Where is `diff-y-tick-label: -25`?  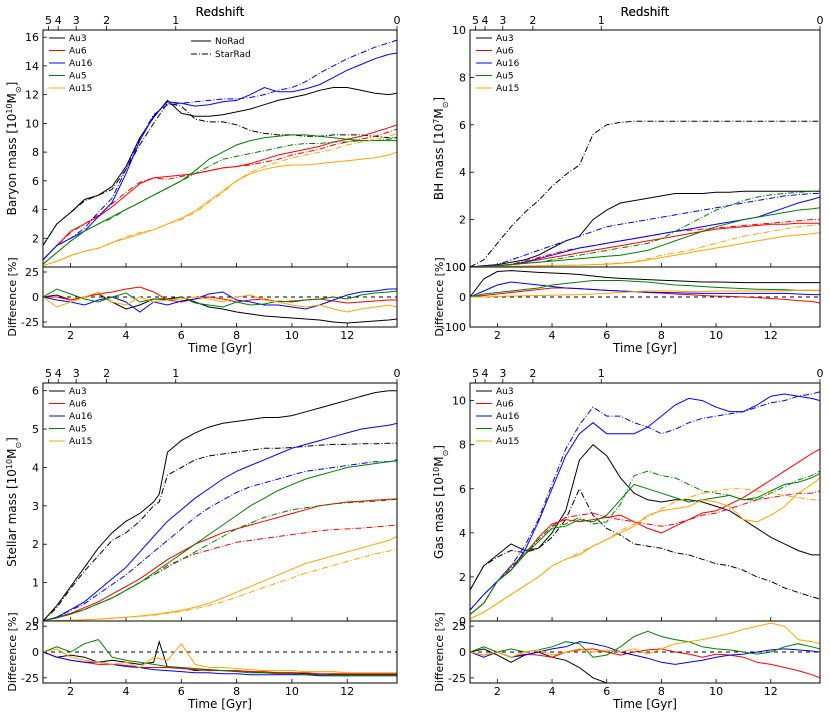
diff-y-tick-label: -25 is located at coordinates (30, 322).